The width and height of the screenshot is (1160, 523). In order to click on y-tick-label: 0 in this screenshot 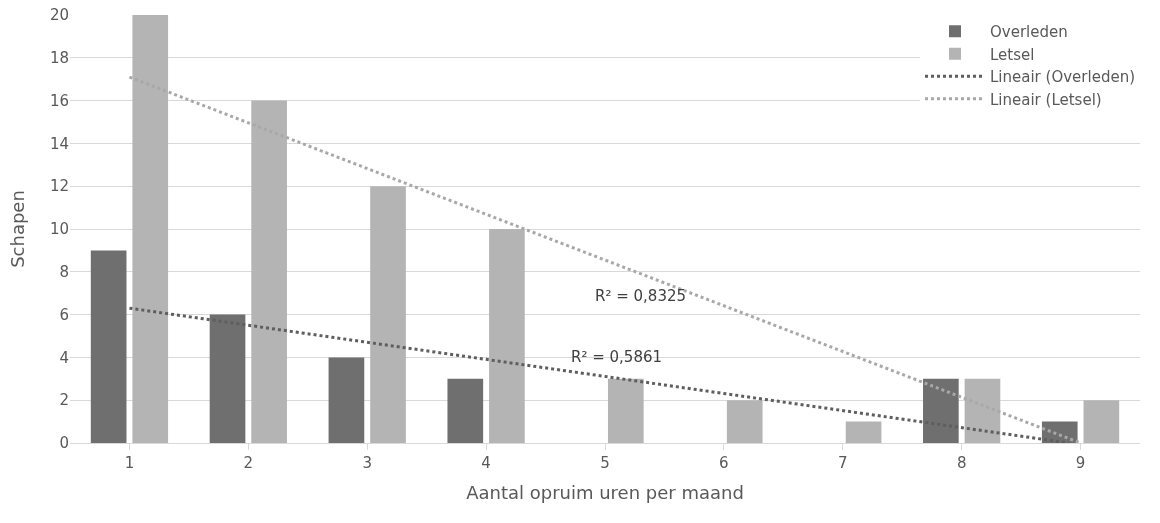, I will do `click(64, 443)`.